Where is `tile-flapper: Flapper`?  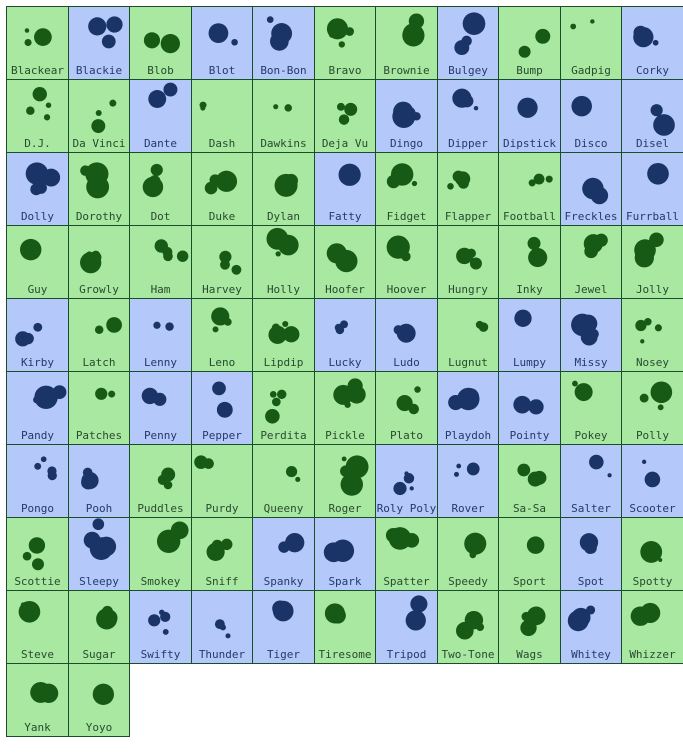 tile-flapper: Flapper is located at coordinates (468, 189).